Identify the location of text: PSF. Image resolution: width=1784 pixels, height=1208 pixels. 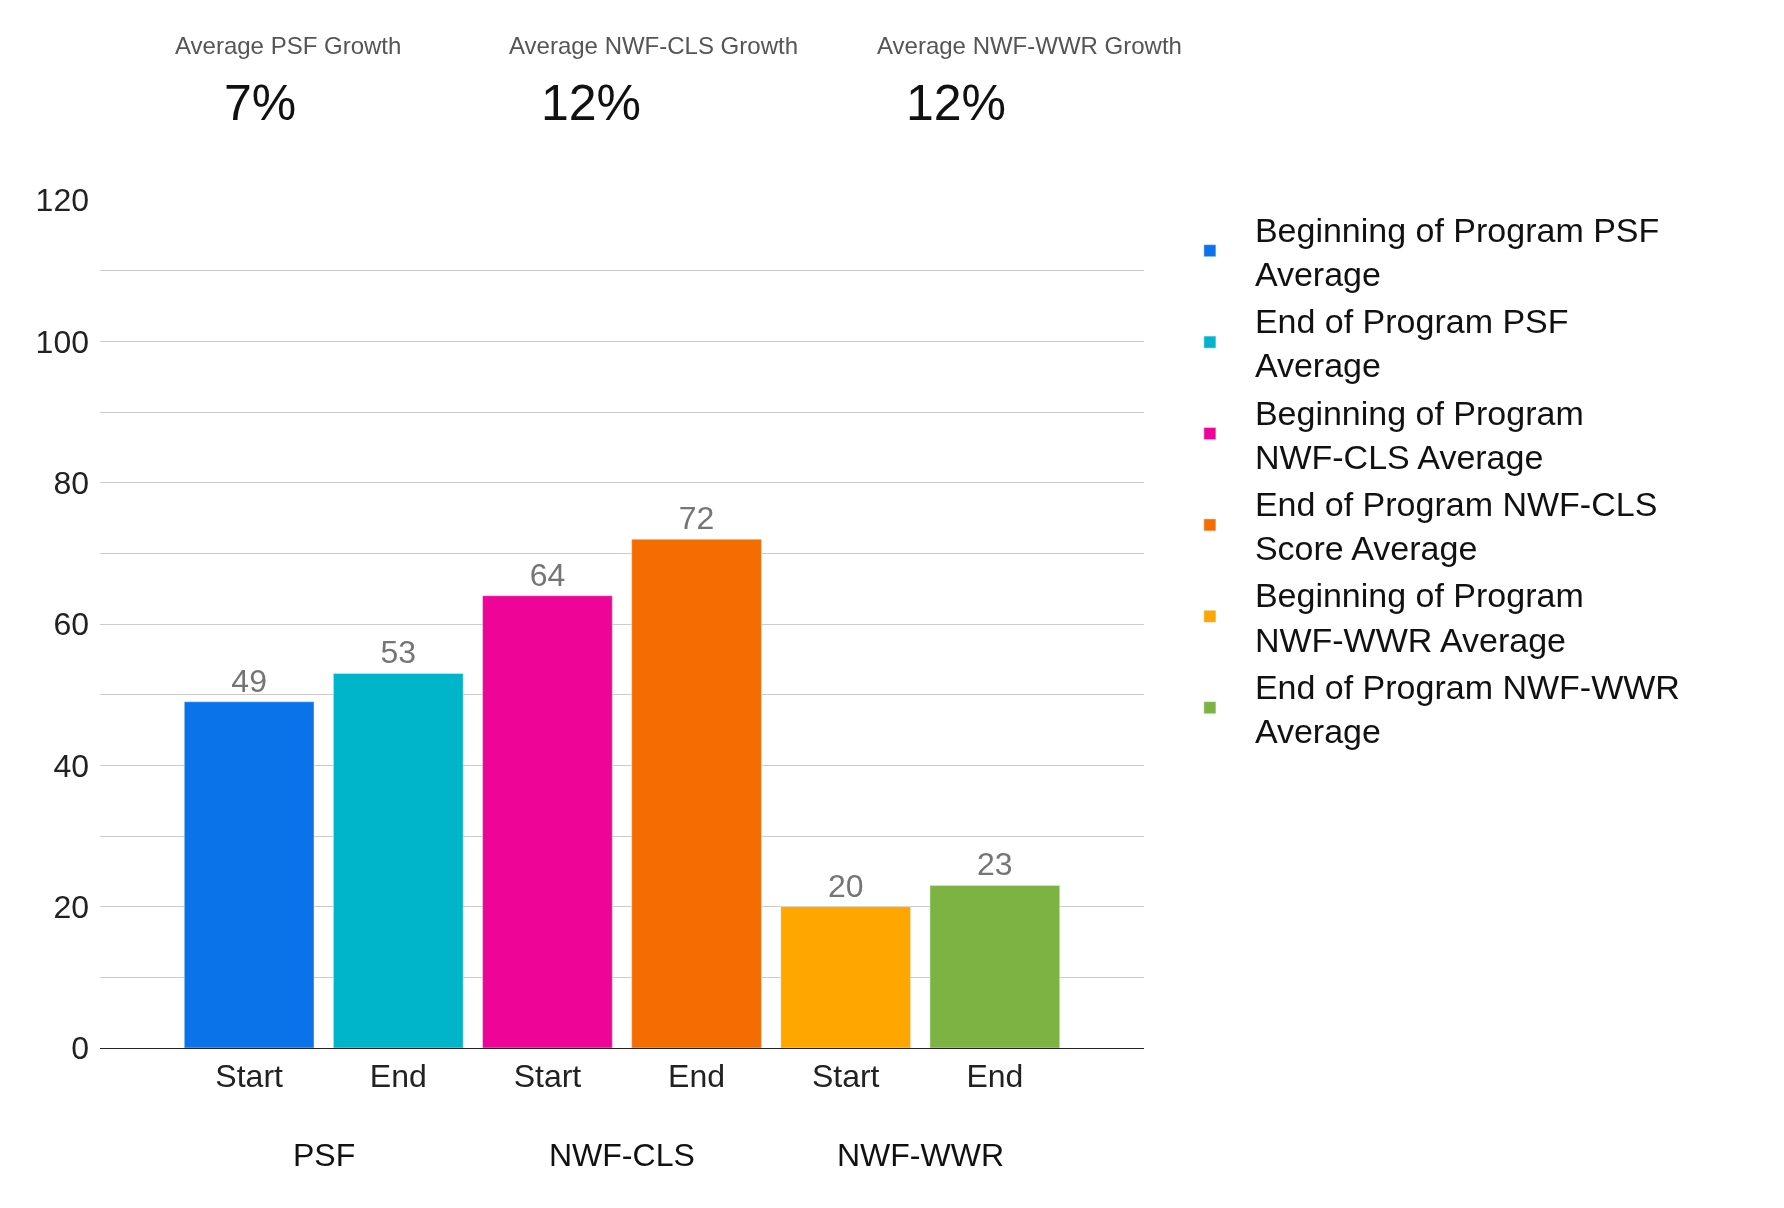
(324, 1155).